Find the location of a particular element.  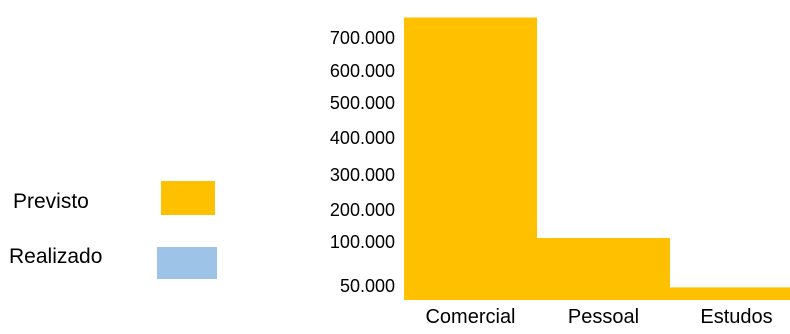

legend-swatch-previsto is located at coordinates (188, 198).